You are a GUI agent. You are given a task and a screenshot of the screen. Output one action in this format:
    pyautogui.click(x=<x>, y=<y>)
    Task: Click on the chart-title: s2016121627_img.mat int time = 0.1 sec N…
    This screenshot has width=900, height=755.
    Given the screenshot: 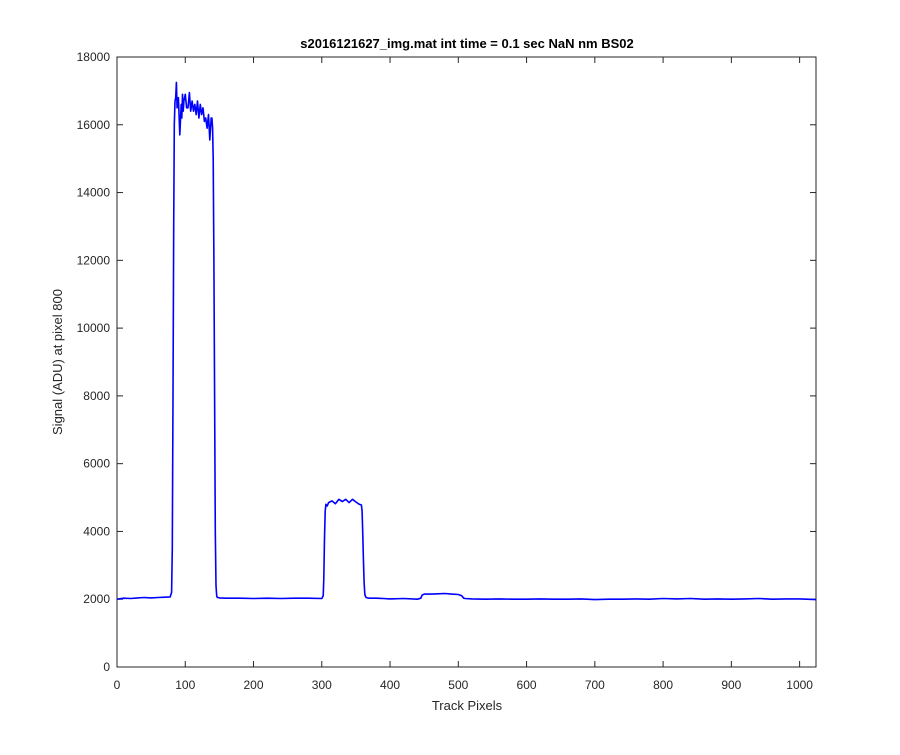 What is the action you would take?
    pyautogui.click(x=467, y=43)
    